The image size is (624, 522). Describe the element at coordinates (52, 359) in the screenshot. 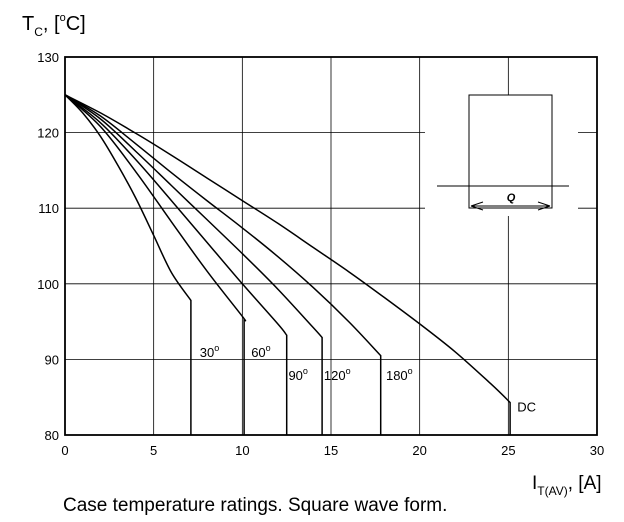

I see `y-tick-label: 90` at that location.